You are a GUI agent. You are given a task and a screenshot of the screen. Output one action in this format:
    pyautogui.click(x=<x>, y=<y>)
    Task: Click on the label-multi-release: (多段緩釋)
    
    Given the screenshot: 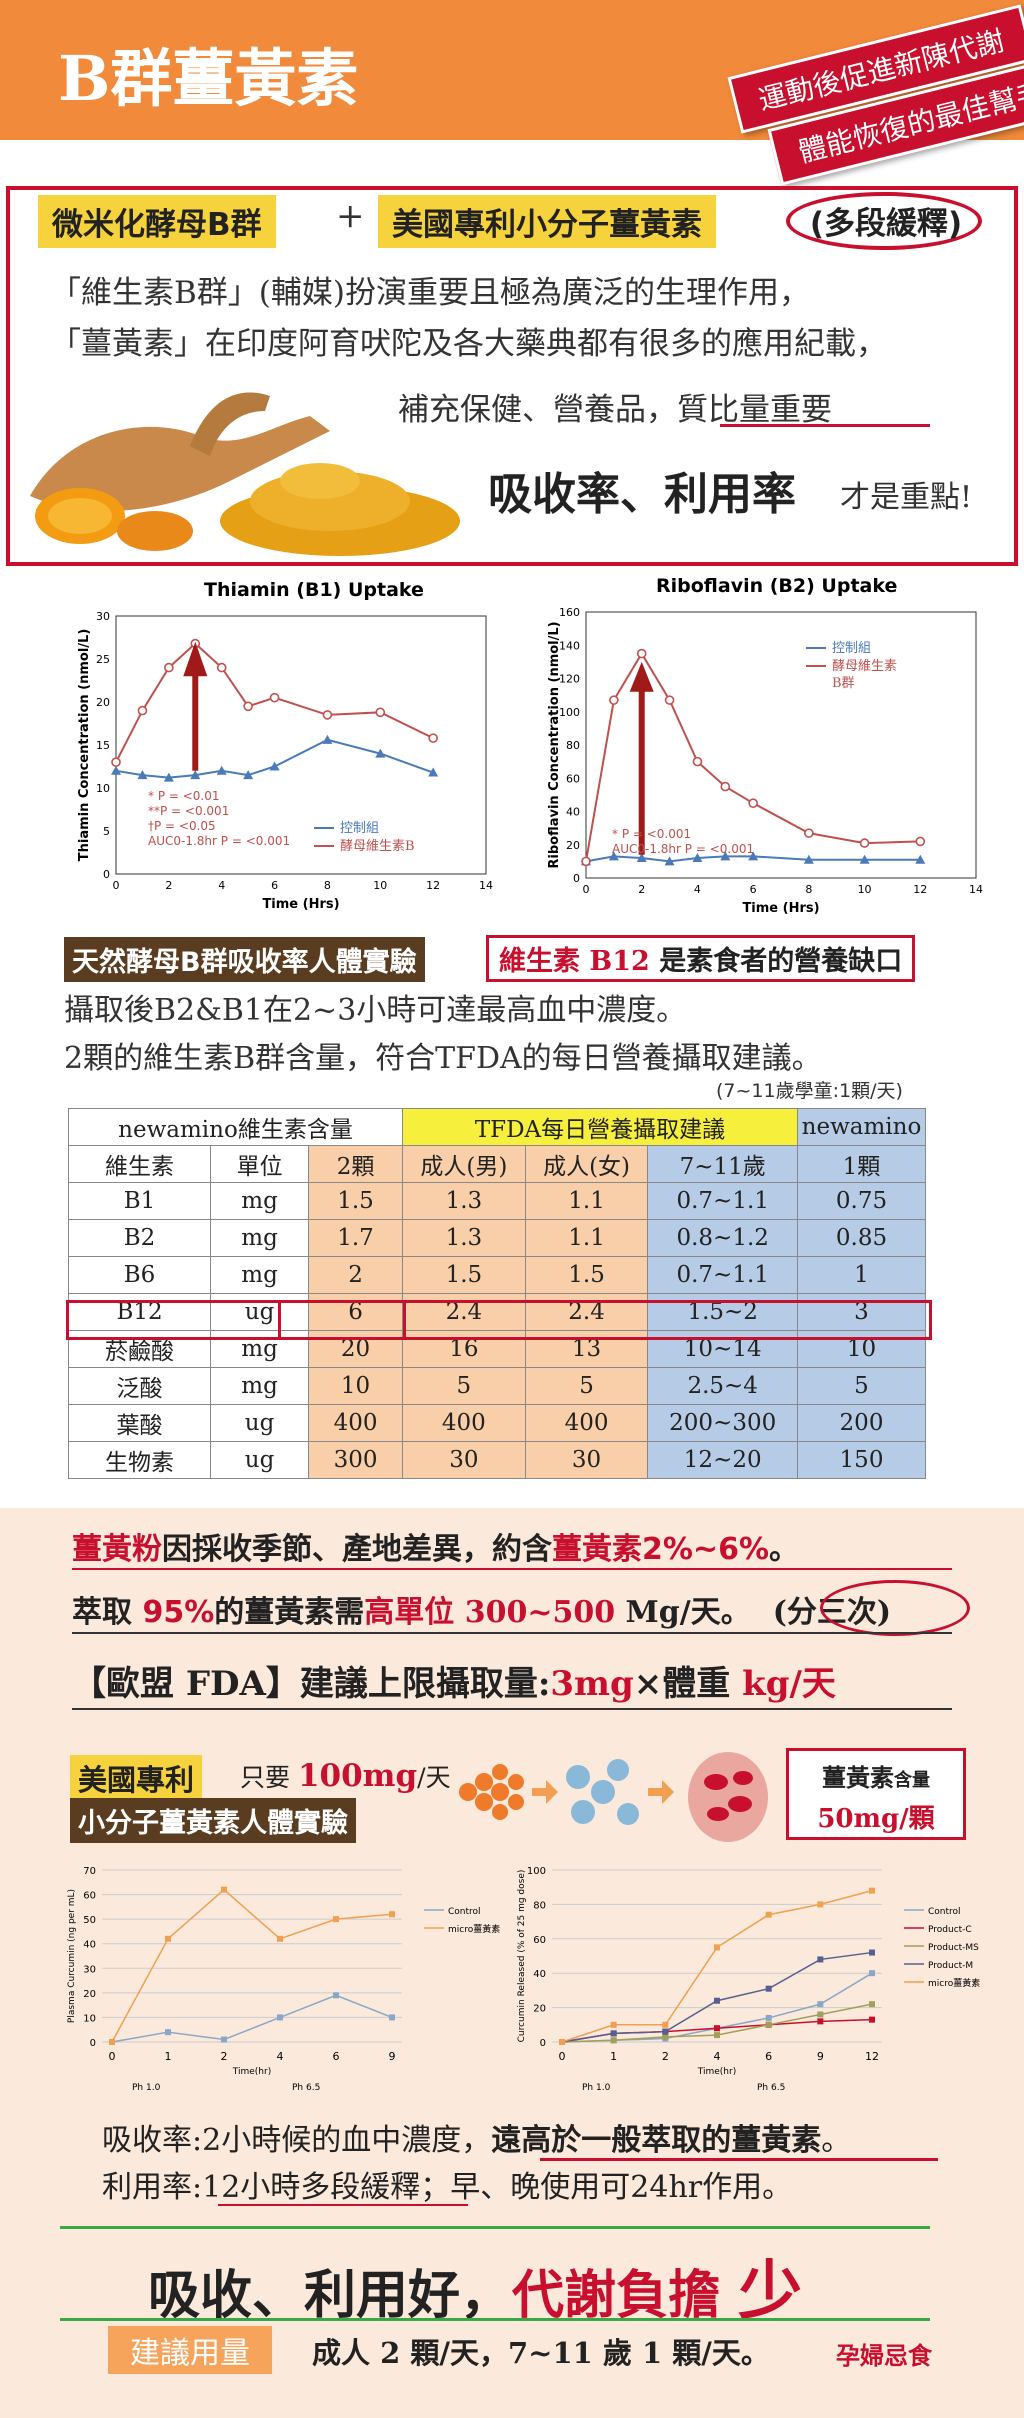 What is the action you would take?
    pyautogui.click(x=886, y=224)
    